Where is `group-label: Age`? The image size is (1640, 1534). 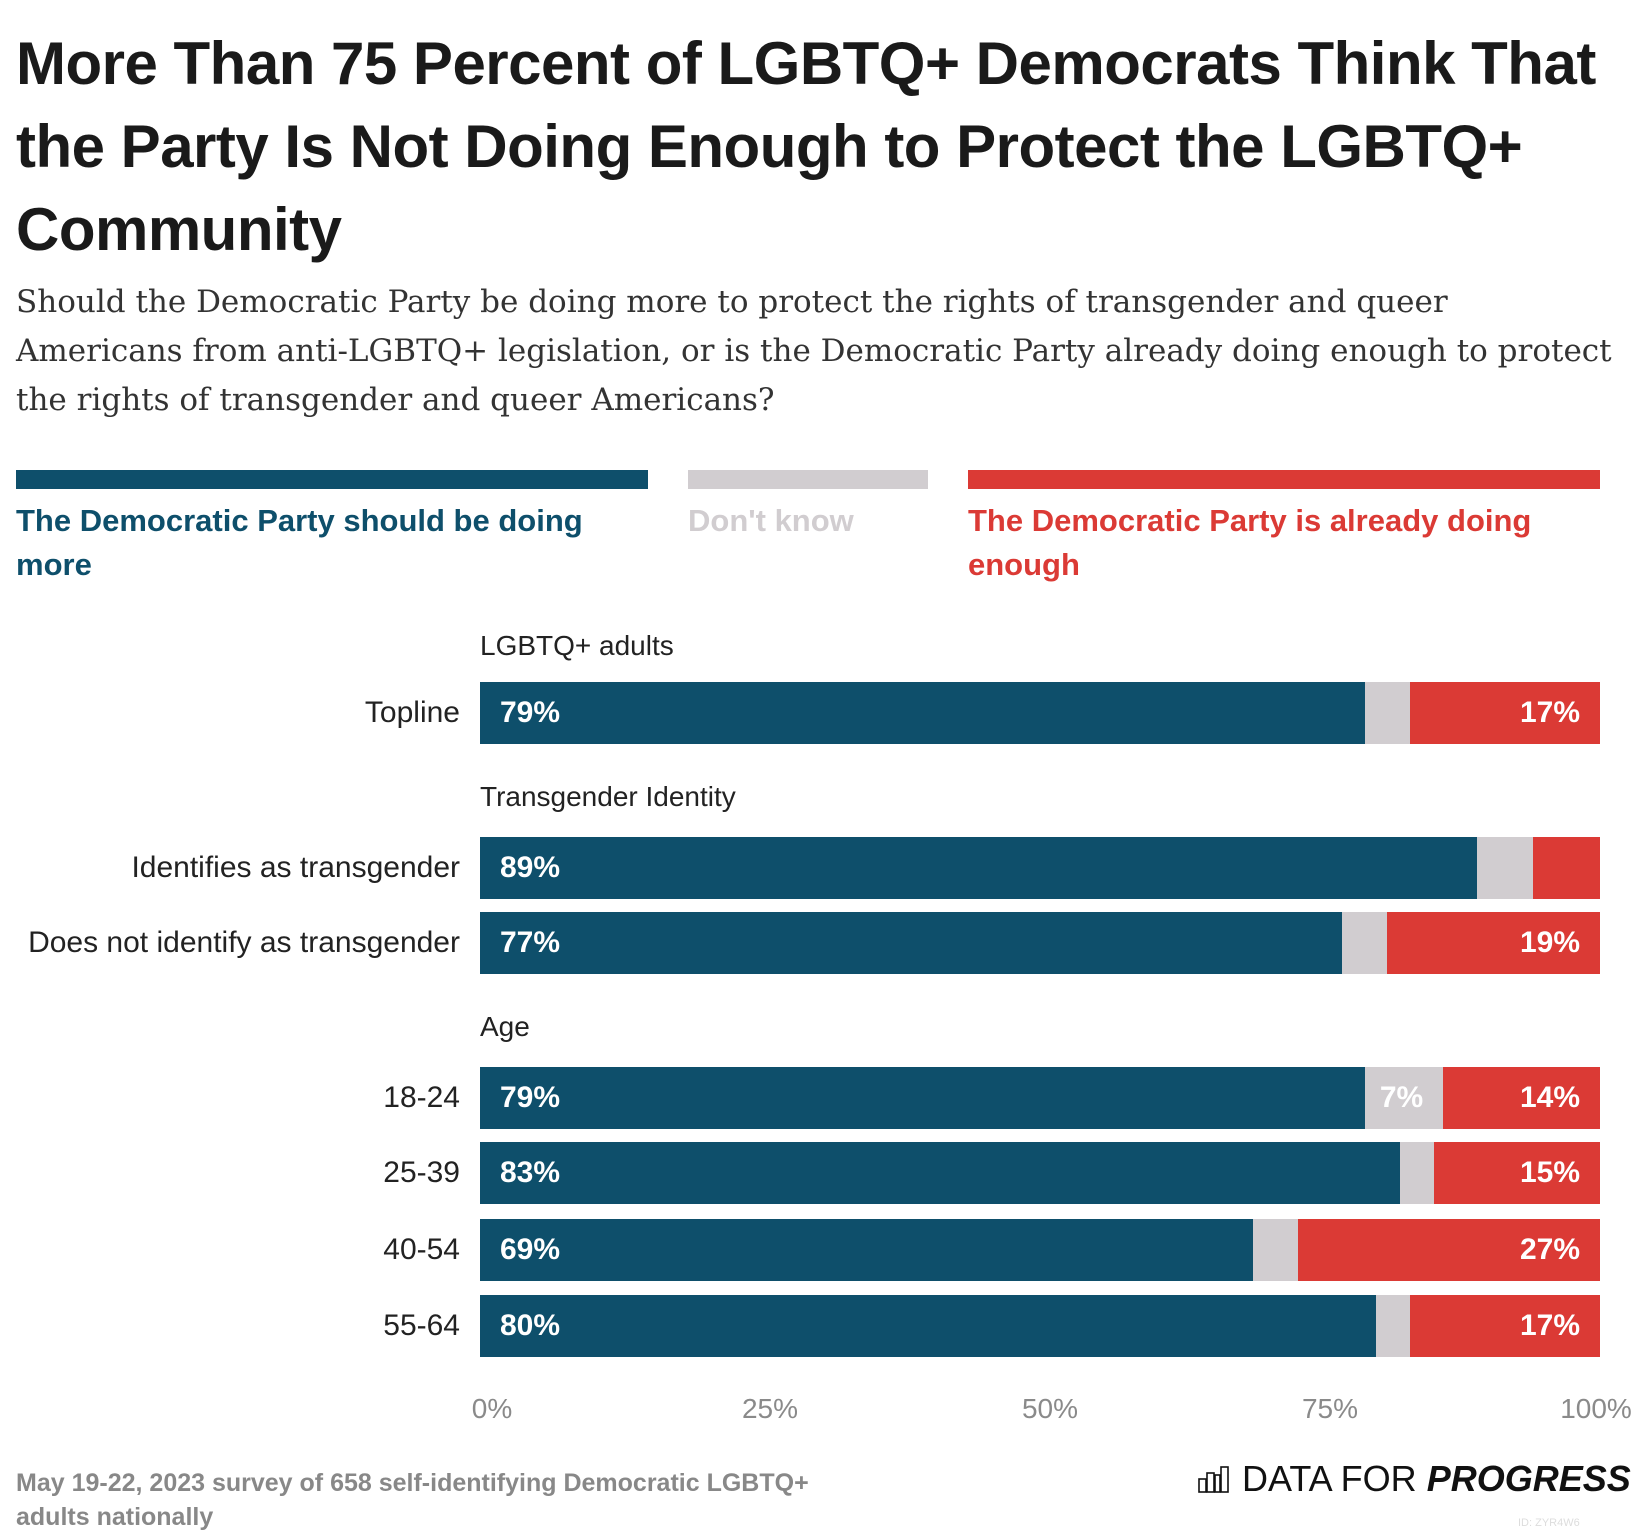 group-label: Age is located at coordinates (505, 1026).